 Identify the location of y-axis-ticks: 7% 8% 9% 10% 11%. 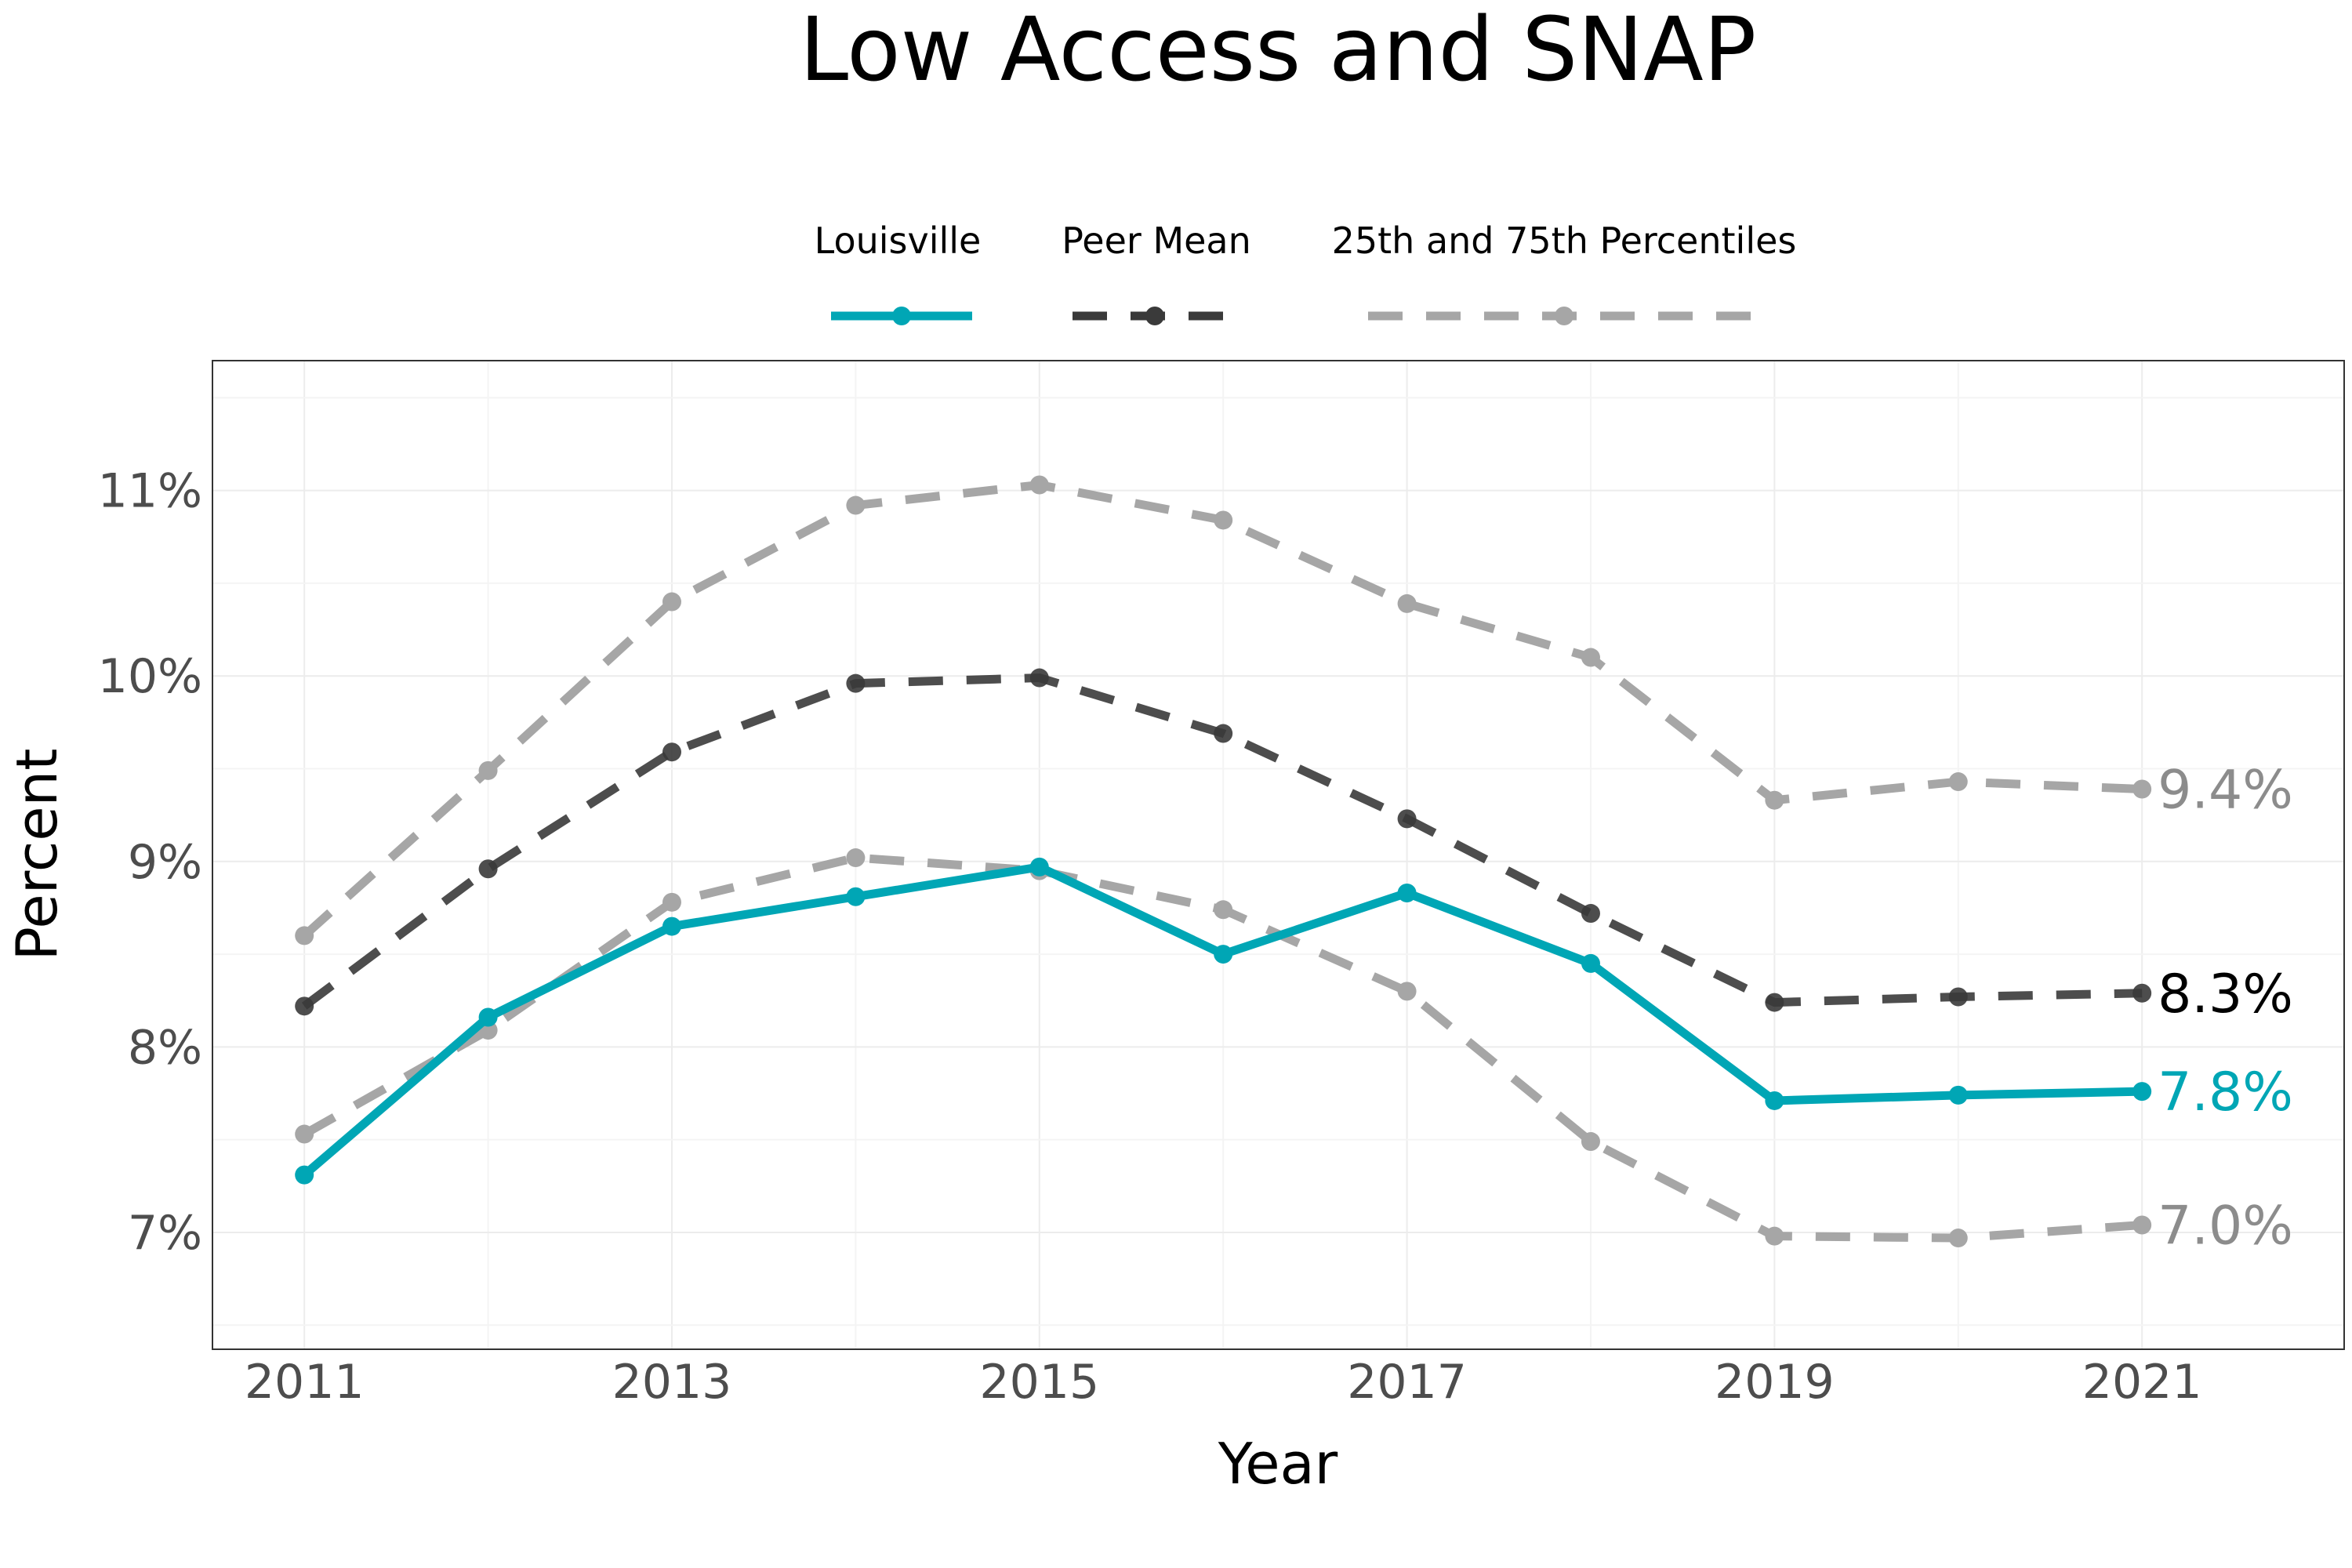
(150, 862).